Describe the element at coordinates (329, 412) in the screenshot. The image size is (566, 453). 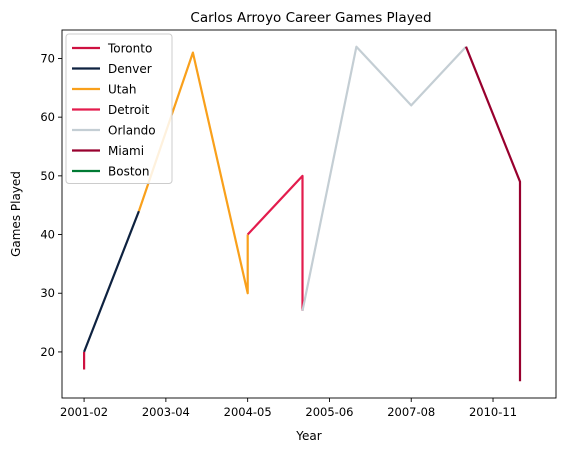
I see `x-tick-label: 2005-06` at that location.